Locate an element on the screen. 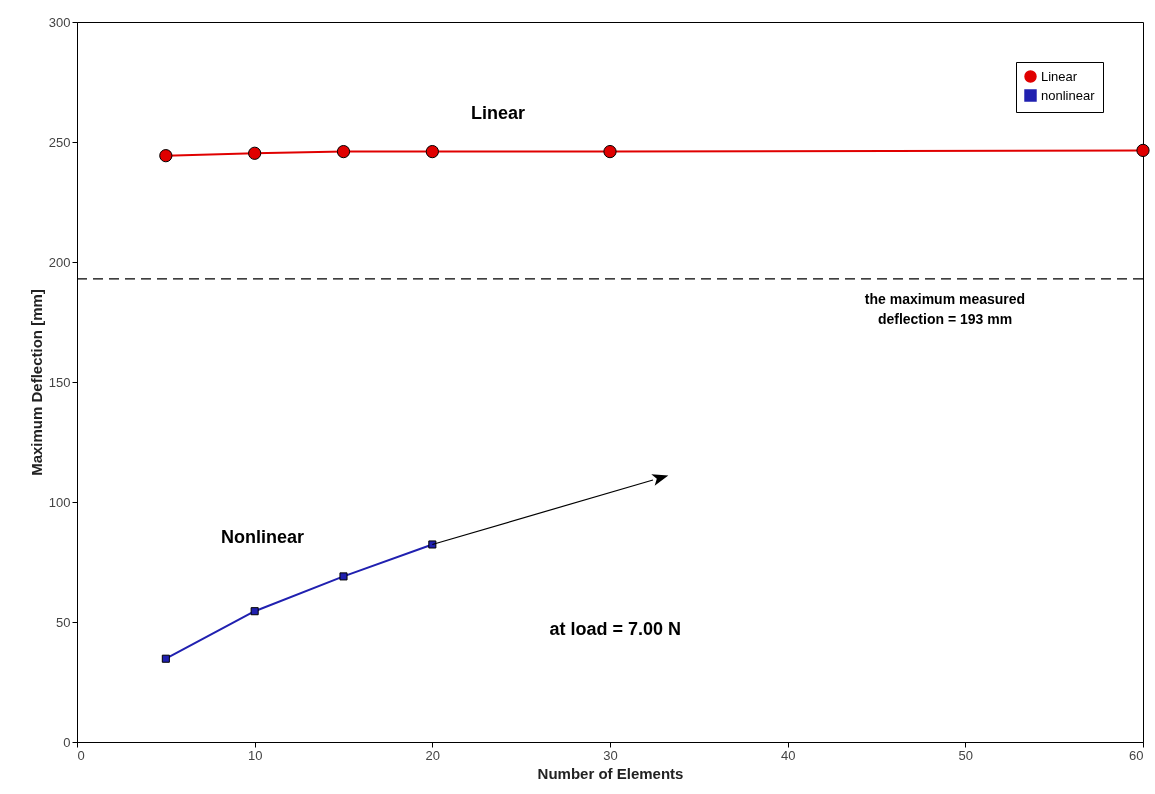 The width and height of the screenshot is (1155, 794). annotation: Linear is located at coordinates (498, 113).